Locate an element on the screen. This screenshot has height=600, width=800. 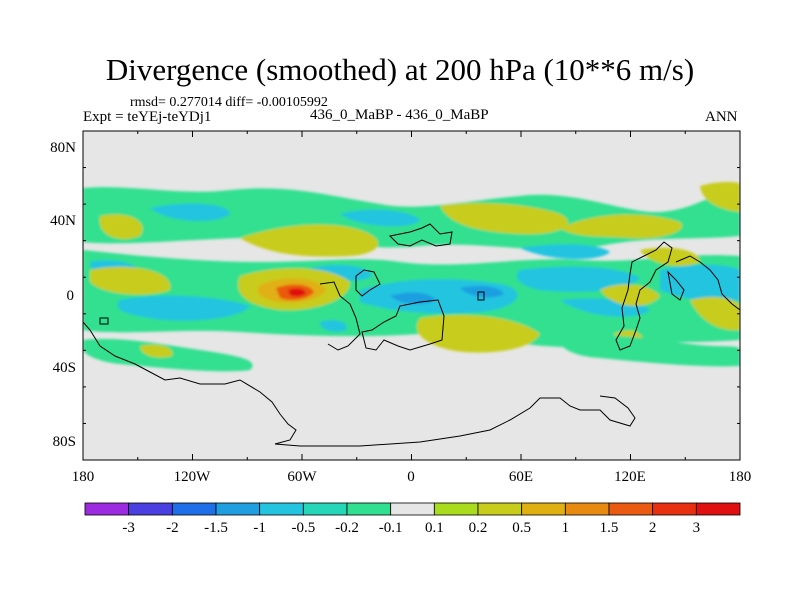
x-tick-label-180w: 180 is located at coordinates (83, 477).